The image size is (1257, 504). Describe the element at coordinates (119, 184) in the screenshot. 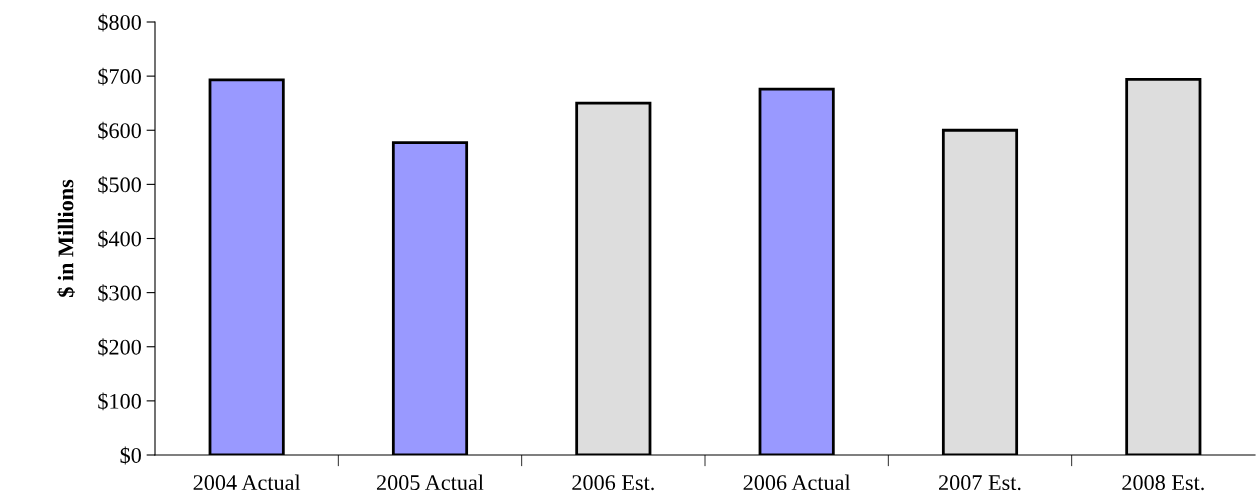

I see `y-tick-label: $500` at that location.